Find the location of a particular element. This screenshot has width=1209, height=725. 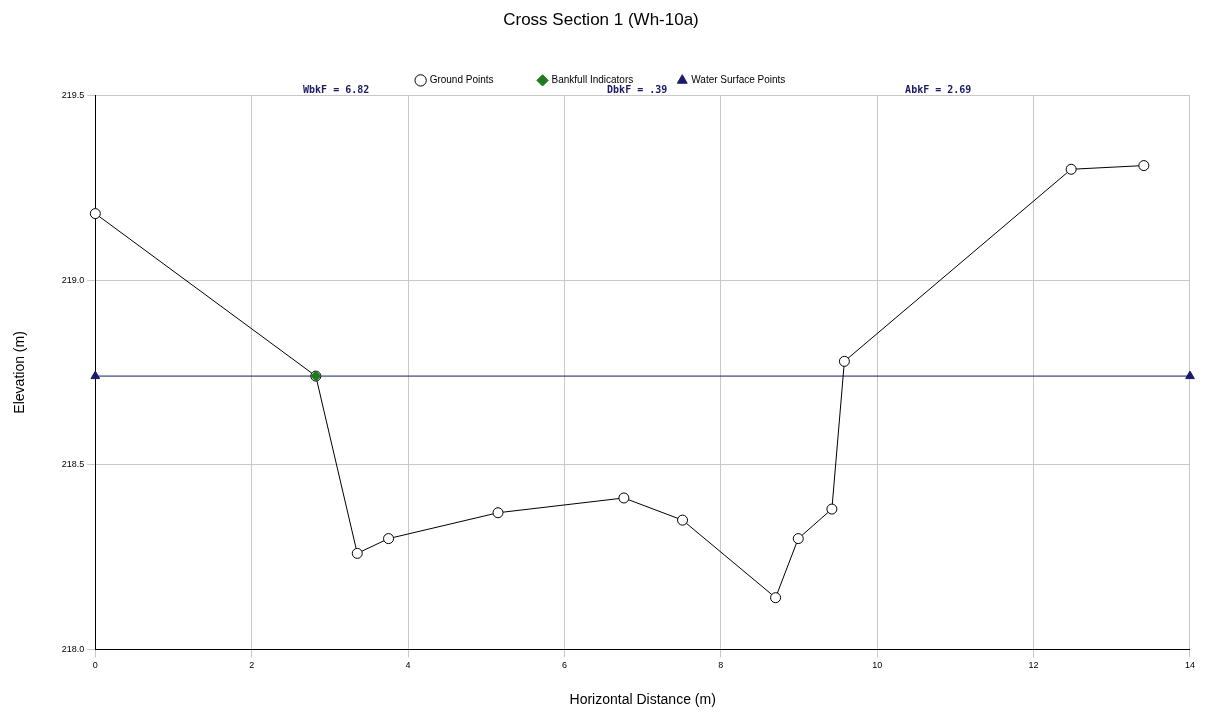

x-tick-label: 4 is located at coordinates (408, 665).